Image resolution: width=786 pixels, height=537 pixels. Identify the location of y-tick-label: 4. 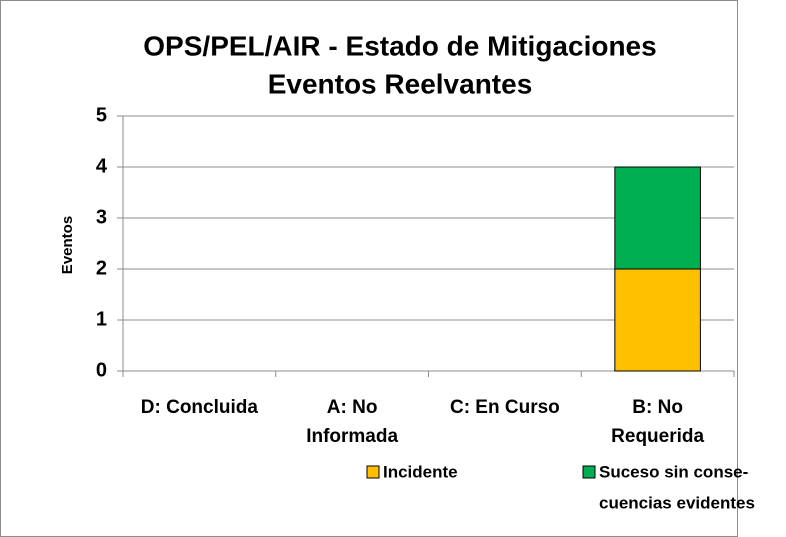
(102, 166).